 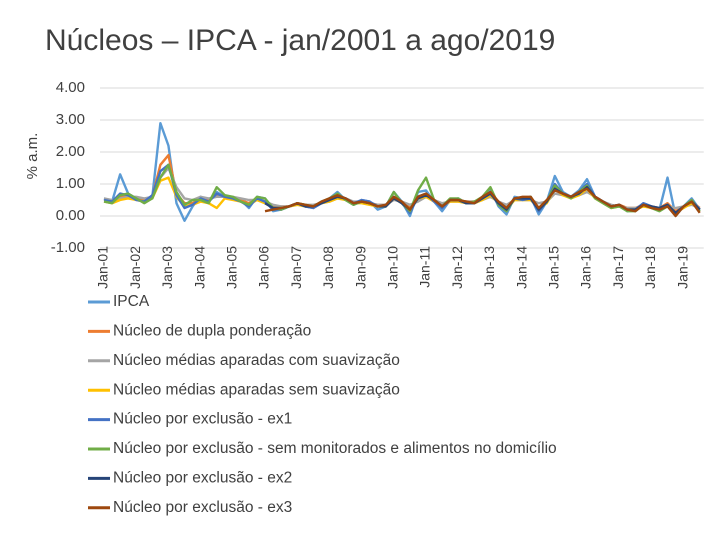 What do you see at coordinates (212, 330) in the screenshot?
I see `legend-label: Núcleo de dupla ponderação` at bounding box center [212, 330].